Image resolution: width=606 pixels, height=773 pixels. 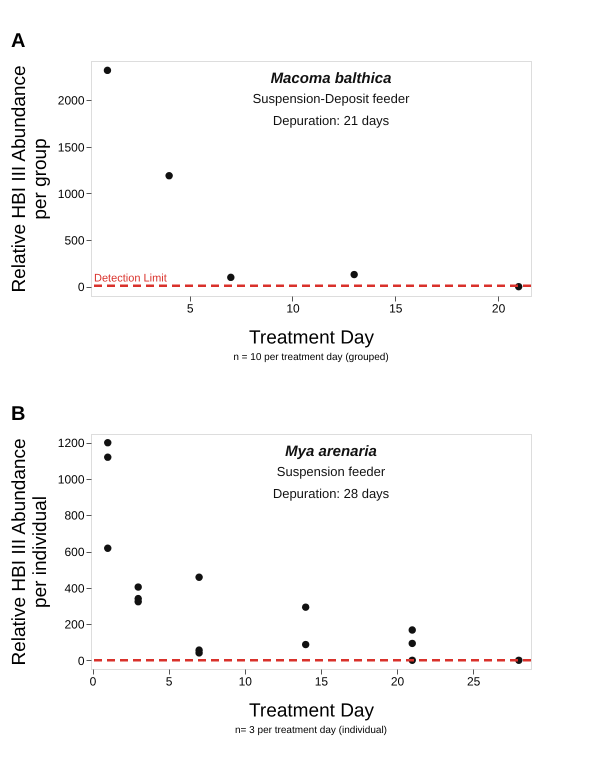 I want to click on text: Suspension-Deposit feeder, so click(x=331, y=98).